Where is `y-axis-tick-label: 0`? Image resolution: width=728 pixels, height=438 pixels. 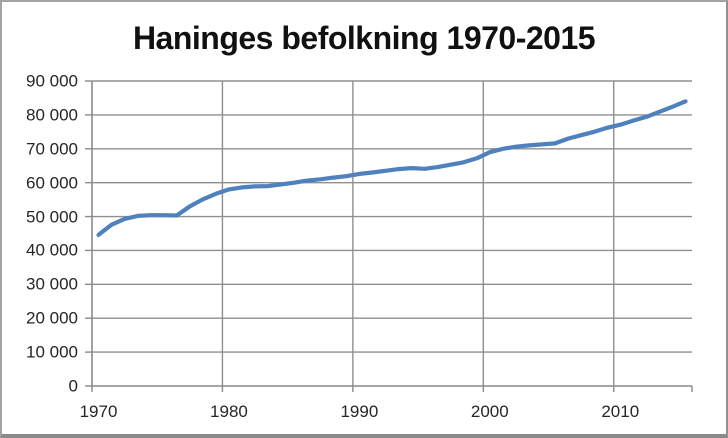
y-axis-tick-label: 0 is located at coordinates (73, 386).